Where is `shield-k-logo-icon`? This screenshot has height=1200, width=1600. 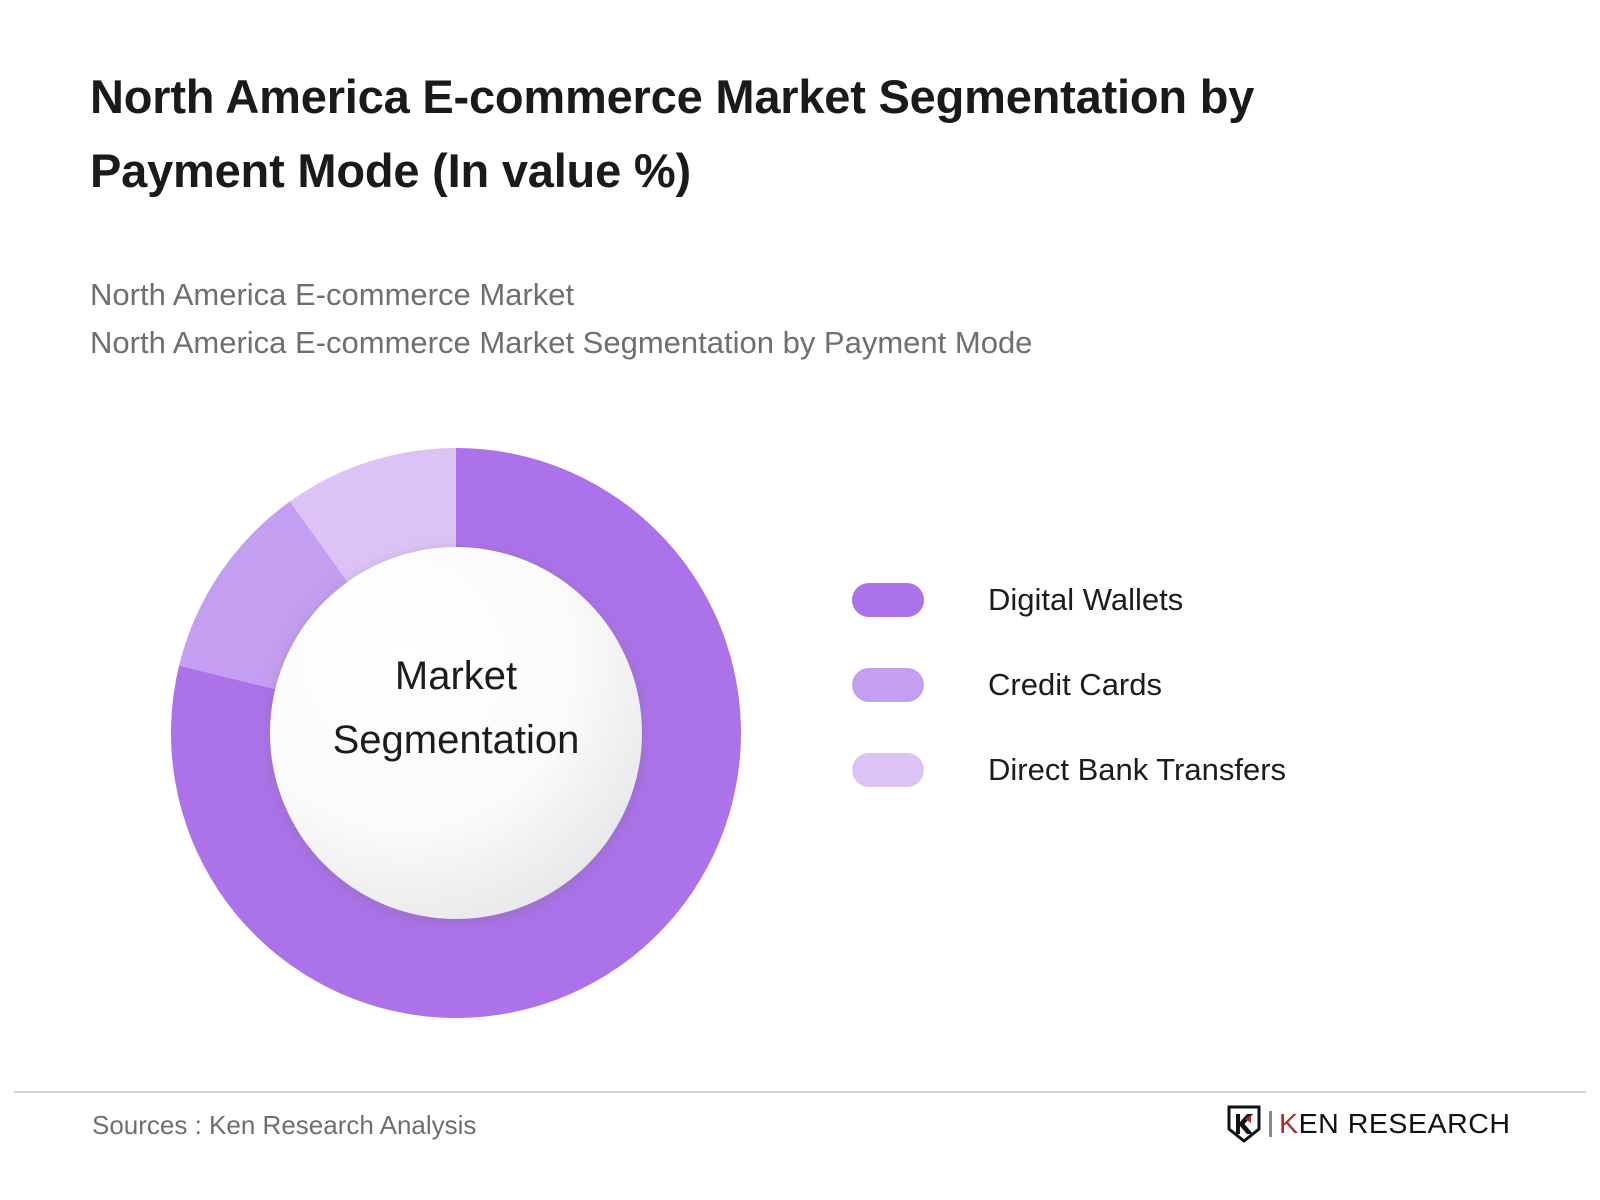
shield-k-logo-icon is located at coordinates (1244, 1124).